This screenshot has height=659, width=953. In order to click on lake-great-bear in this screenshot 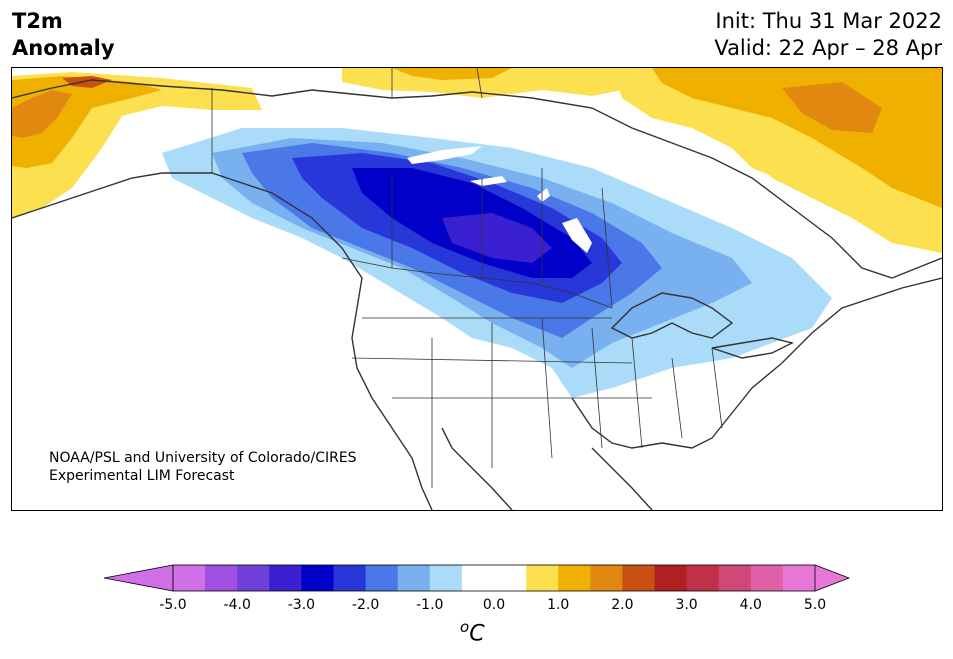, I will do `click(444, 155)`.